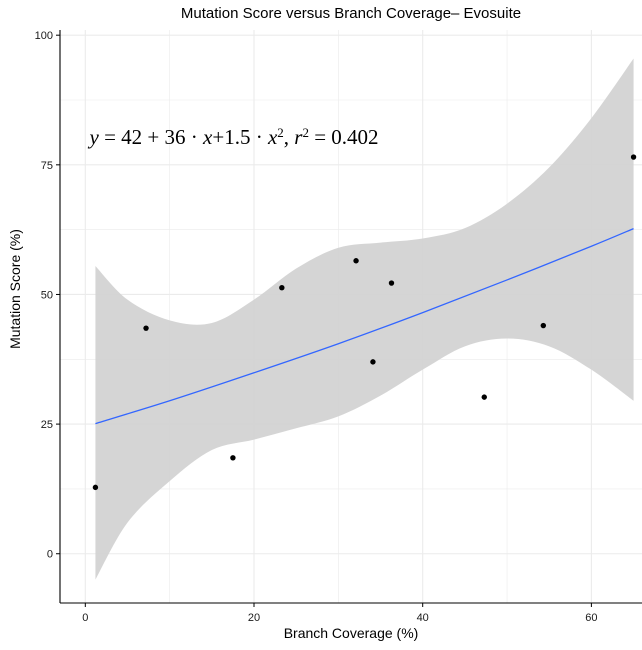  I want to click on y-tick-labels: 0 25 50 75 100, so click(44, 295).